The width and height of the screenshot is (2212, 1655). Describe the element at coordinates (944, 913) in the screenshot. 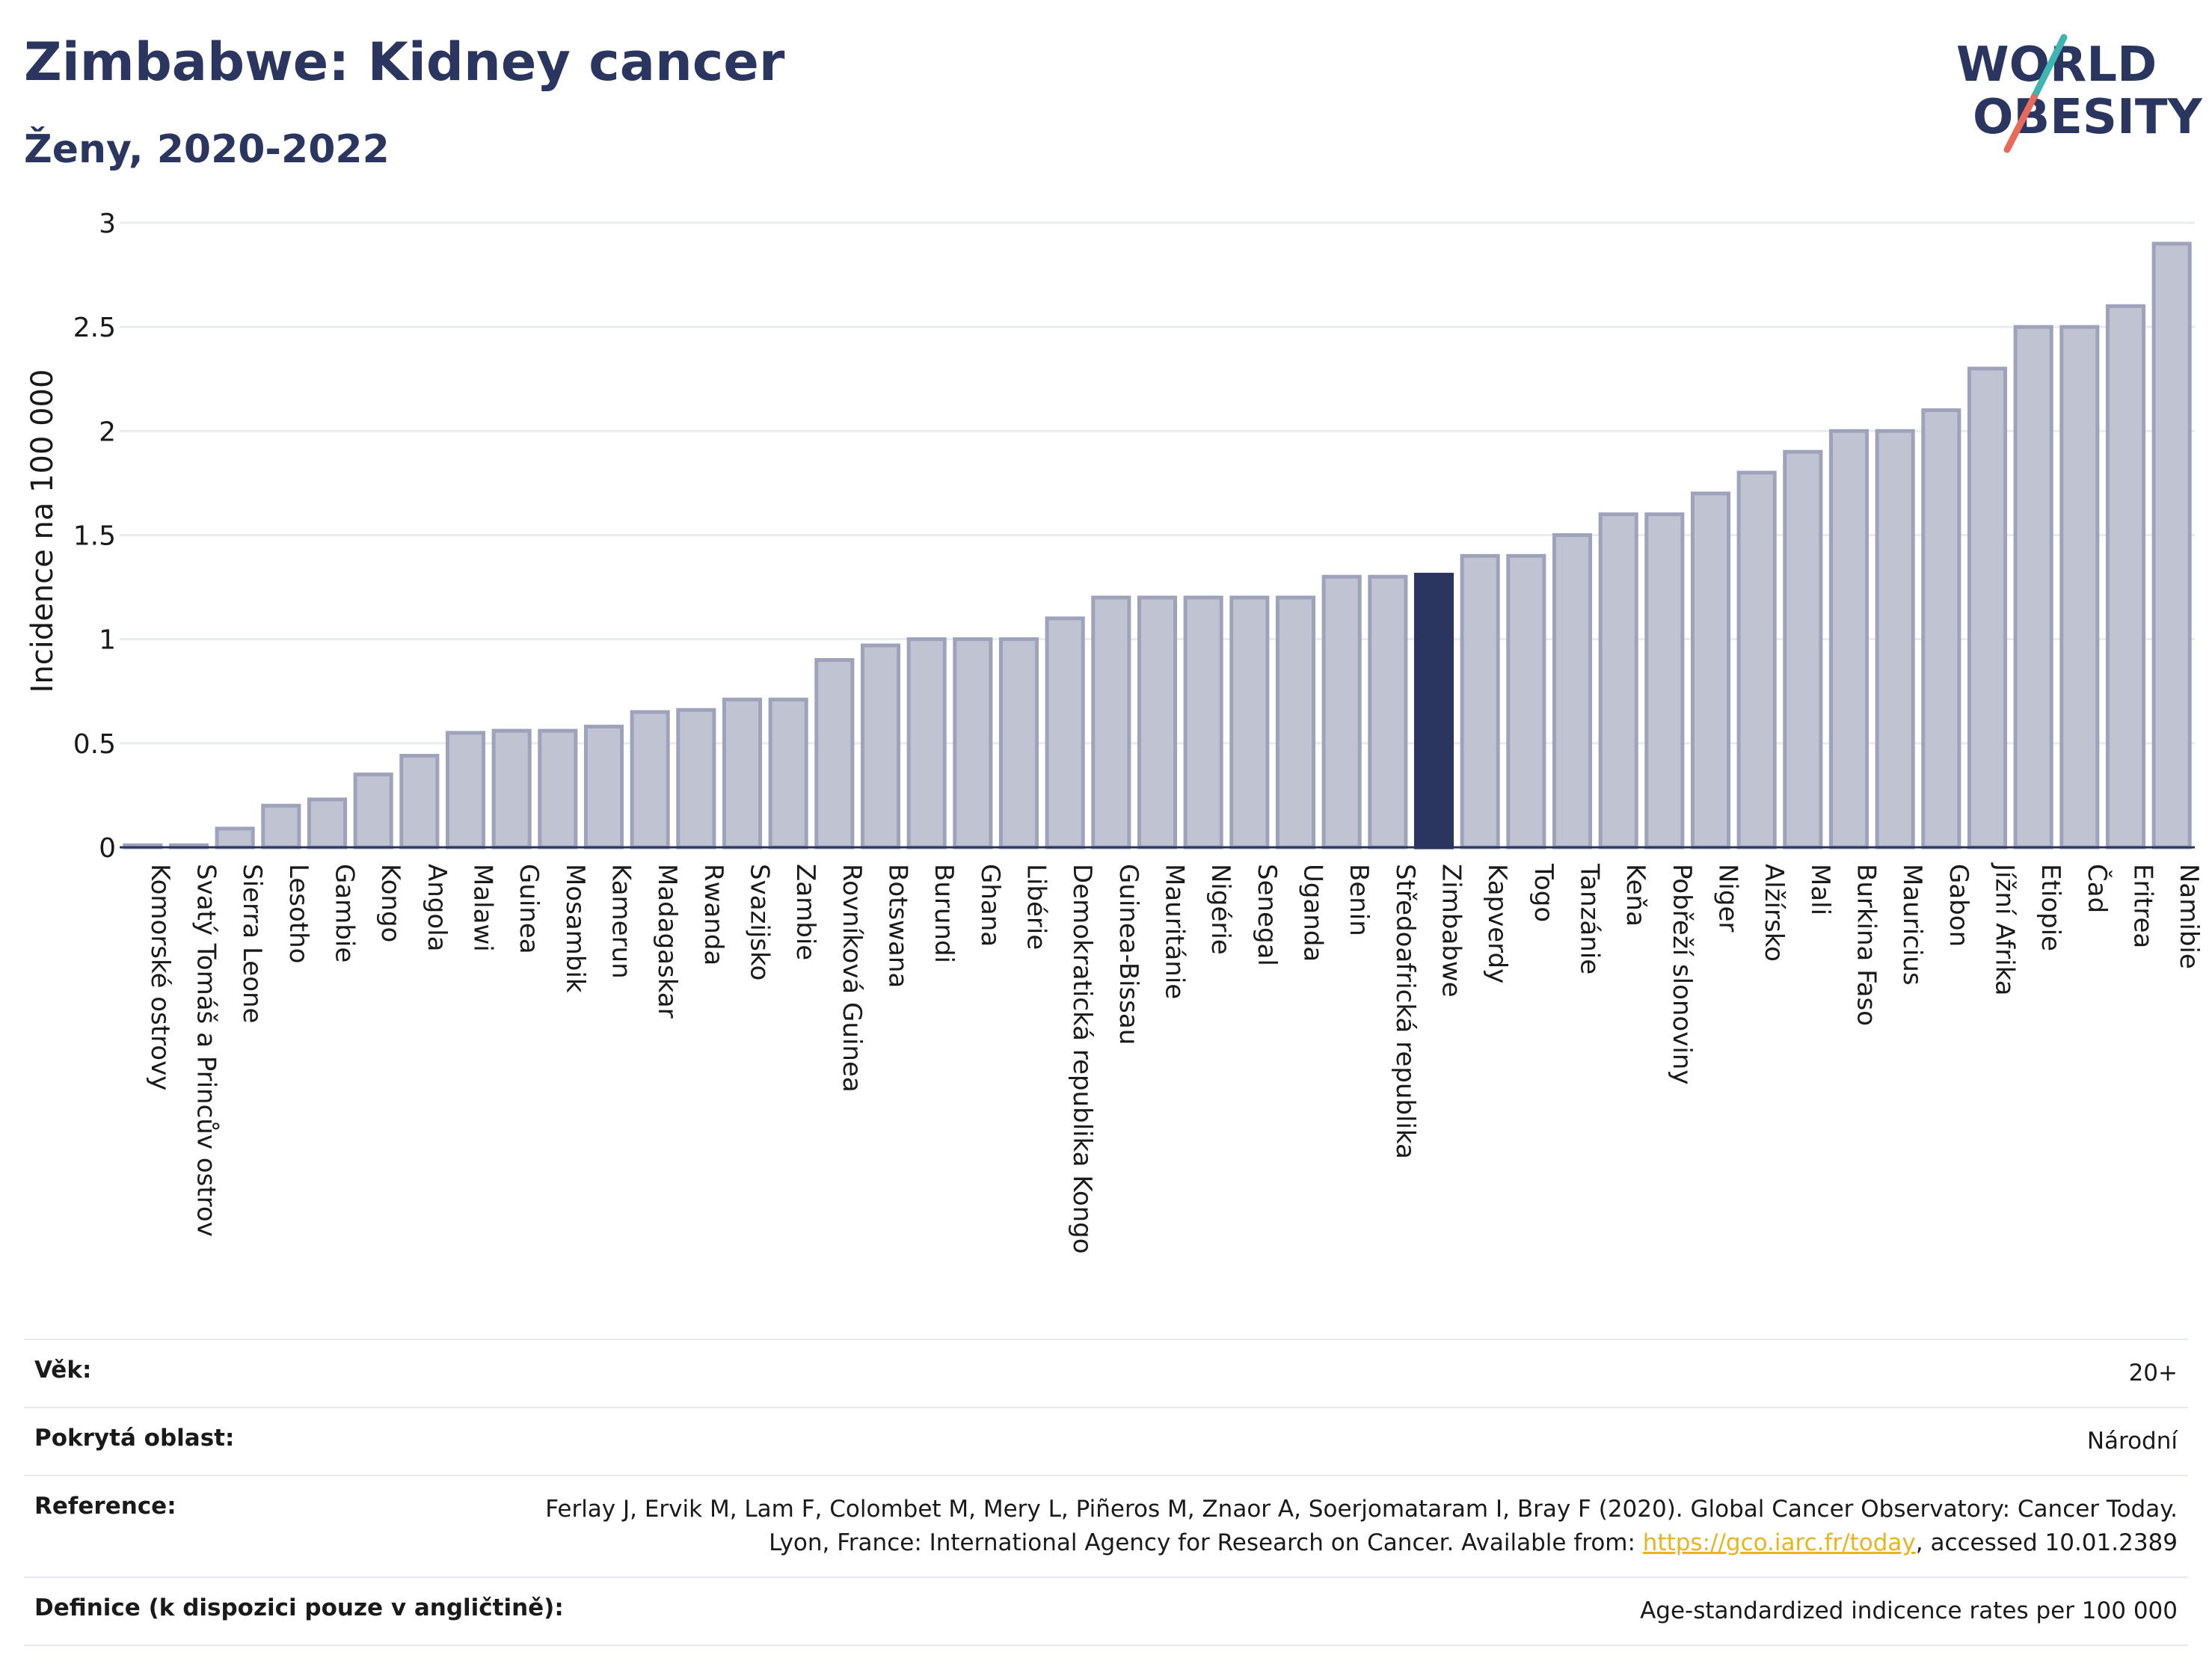

I see `x-tick-label: Burundi` at that location.